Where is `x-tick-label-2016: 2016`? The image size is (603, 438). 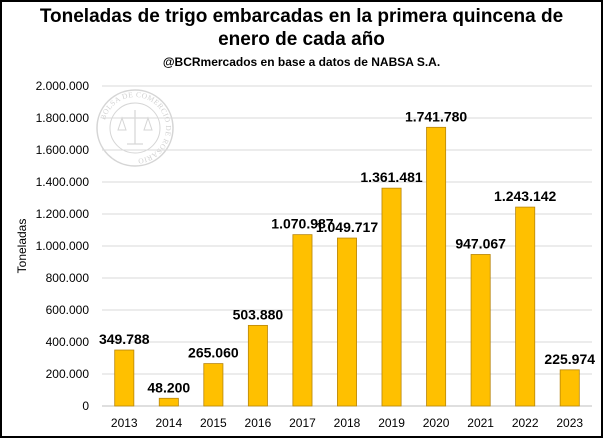
x-tick-label-2016: 2016 is located at coordinates (258, 423).